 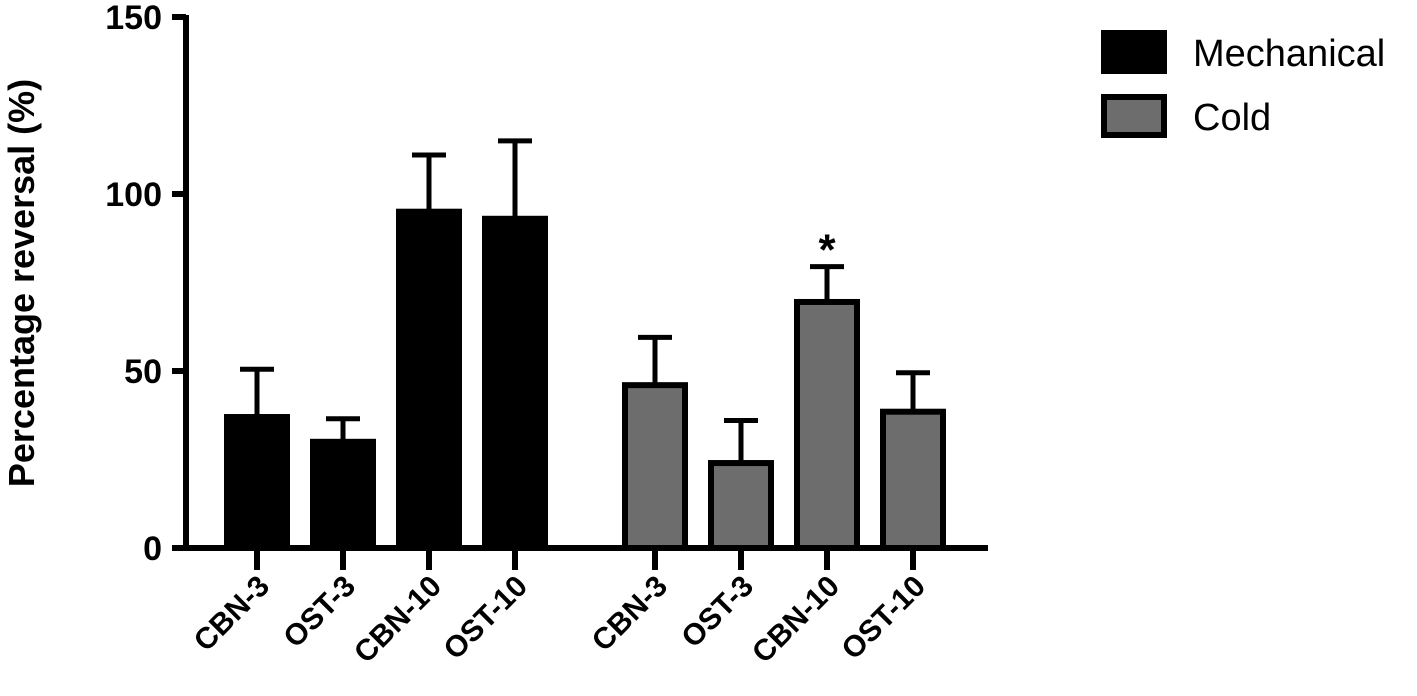 I want to click on y-axis-title: Percentage reversal (%), so click(x=21, y=283).